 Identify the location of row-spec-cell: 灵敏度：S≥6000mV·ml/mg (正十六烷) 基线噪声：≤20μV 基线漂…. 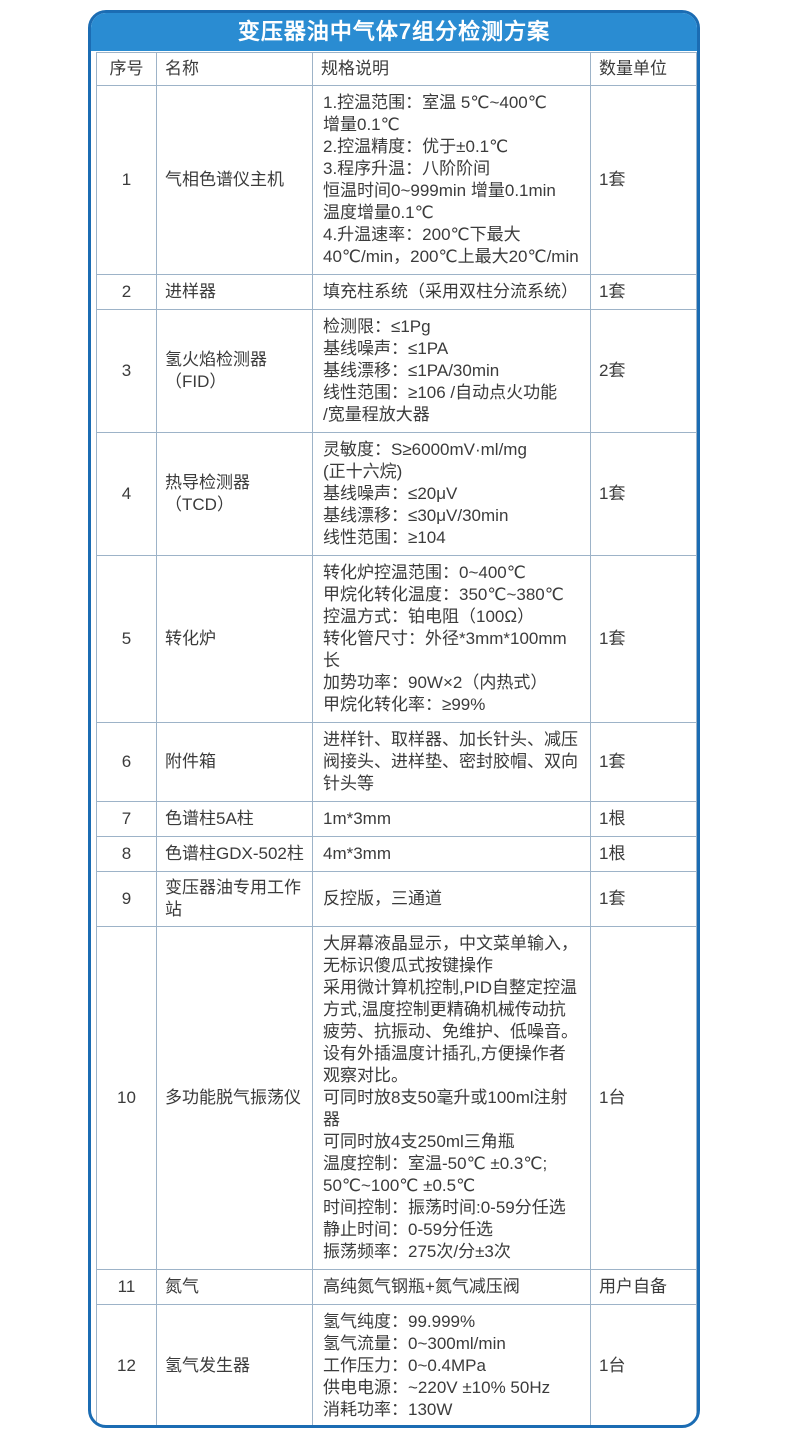
(451, 494).